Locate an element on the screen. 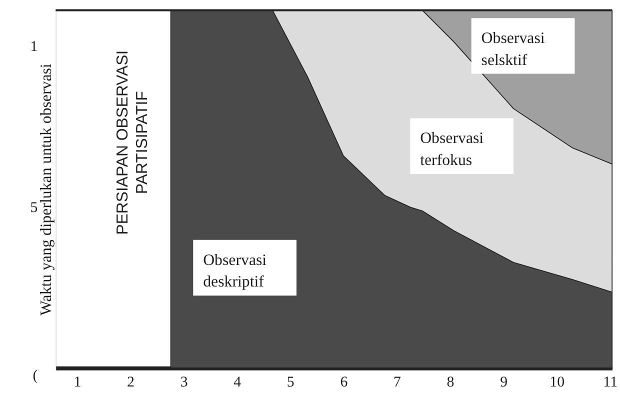 This screenshot has width=620, height=408. x-tick-label: 3 is located at coordinates (184, 382).